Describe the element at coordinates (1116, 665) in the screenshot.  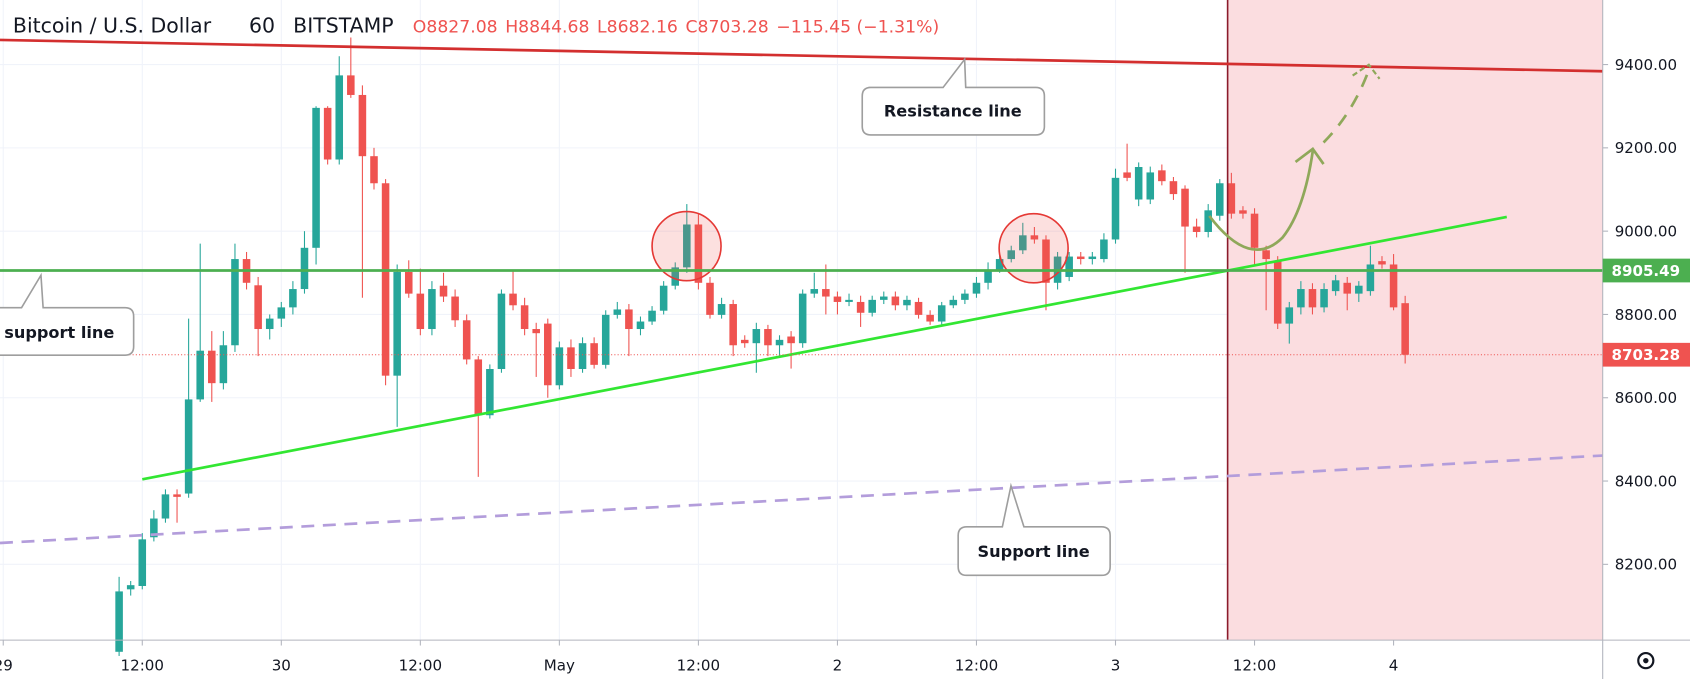
I see `x-tick-label: 3` at that location.